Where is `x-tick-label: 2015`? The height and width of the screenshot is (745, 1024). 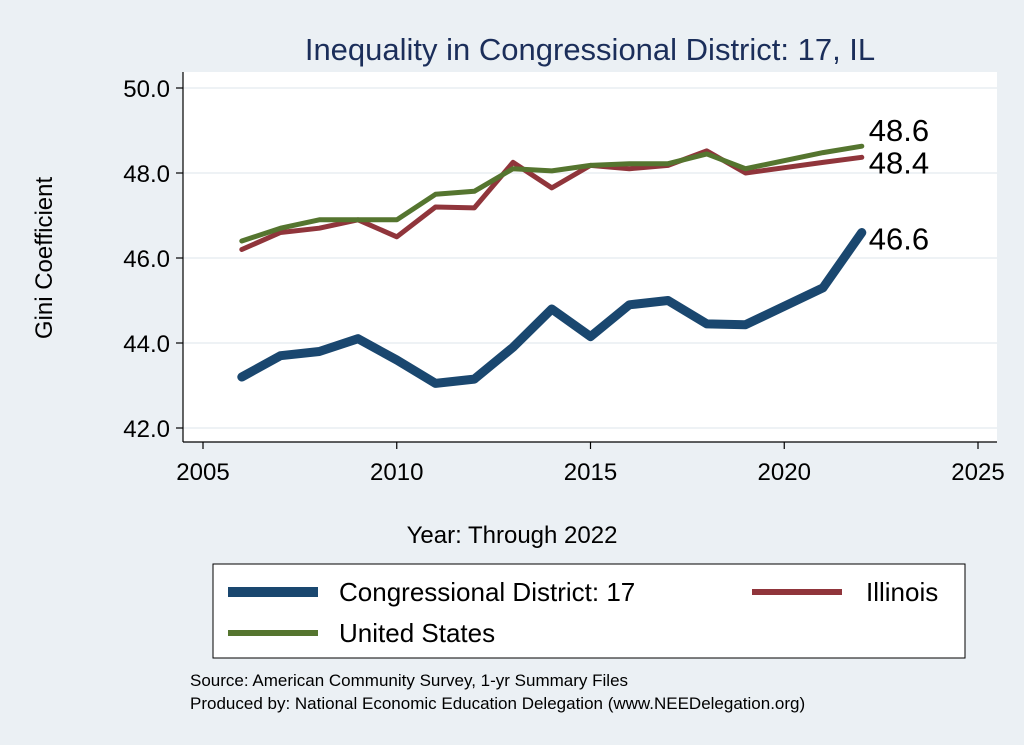 x-tick-label: 2015 is located at coordinates (590, 472).